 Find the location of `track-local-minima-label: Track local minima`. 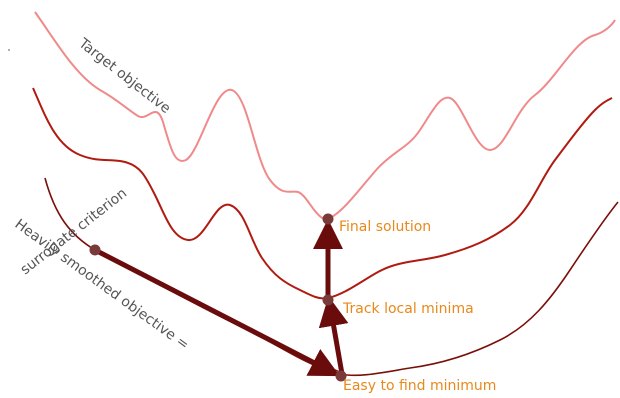

track-local-minima-label: Track local minima is located at coordinates (408, 309).